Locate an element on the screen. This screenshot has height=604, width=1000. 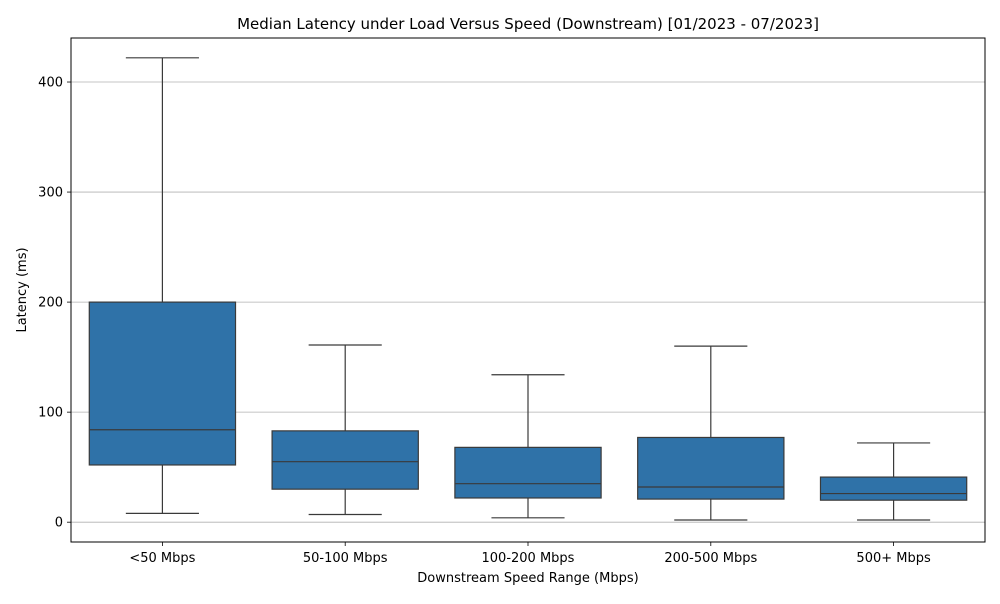
y-tick-label: 0 is located at coordinates (59, 523).